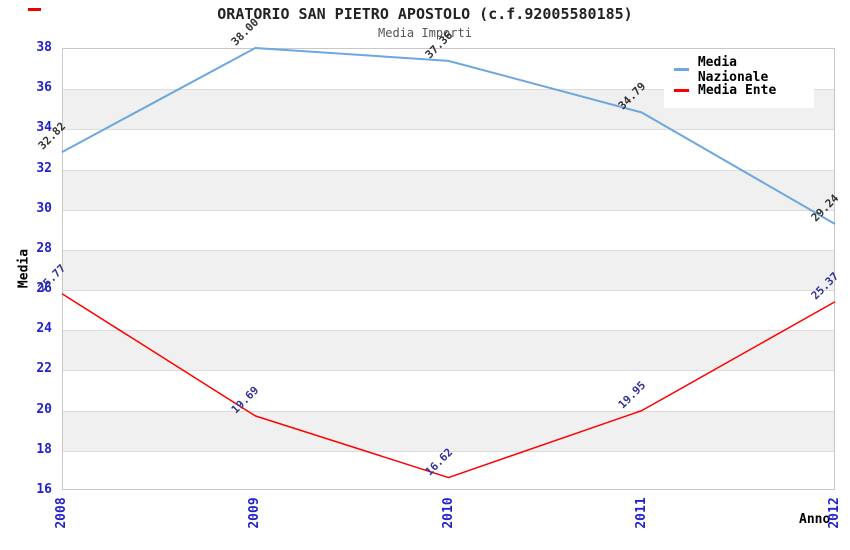 This screenshot has width=850, height=550. Describe the element at coordinates (44, 168) in the screenshot. I see `y-tick-label: 32` at that location.